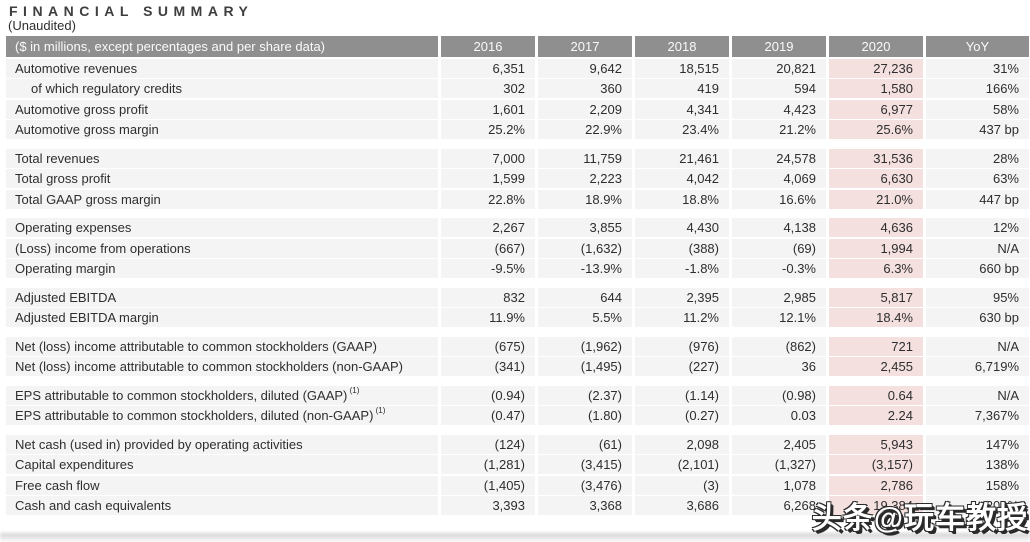  What do you see at coordinates (779, 366) in the screenshot?
I see `cell-year-2019: 36` at bounding box center [779, 366].